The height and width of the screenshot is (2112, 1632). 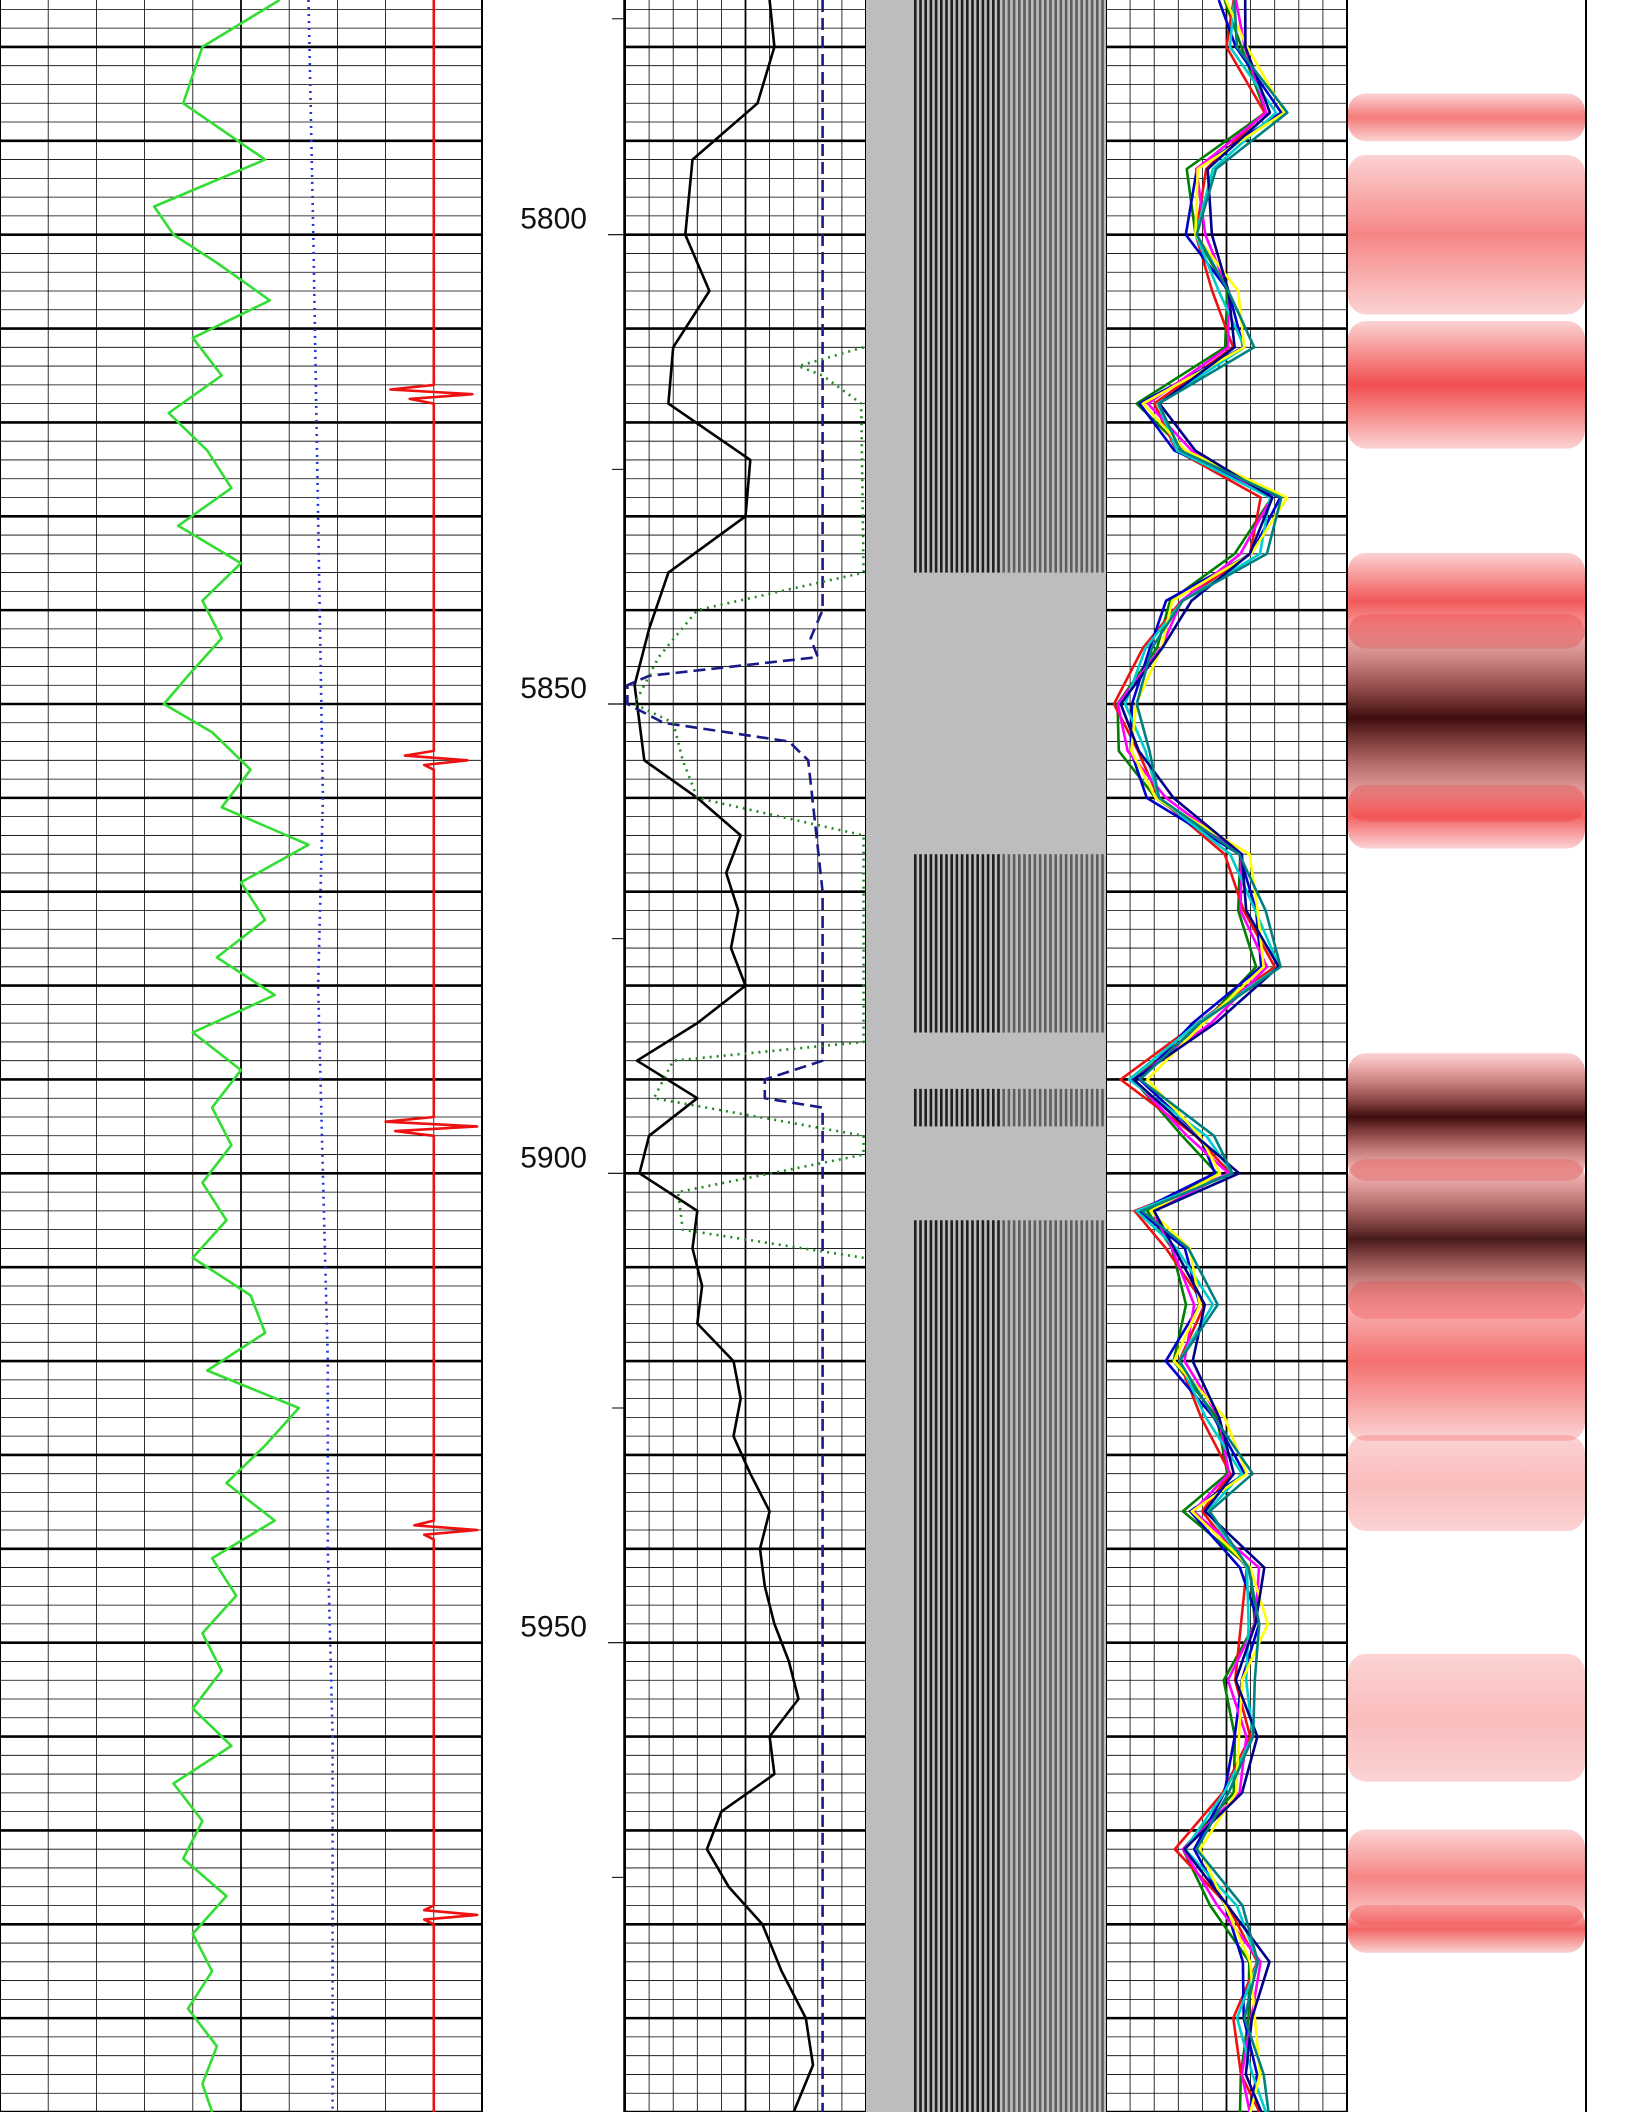 What do you see at coordinates (572, 1056) in the screenshot?
I see `depth-axis: 5800 5850 5900 5950` at bounding box center [572, 1056].